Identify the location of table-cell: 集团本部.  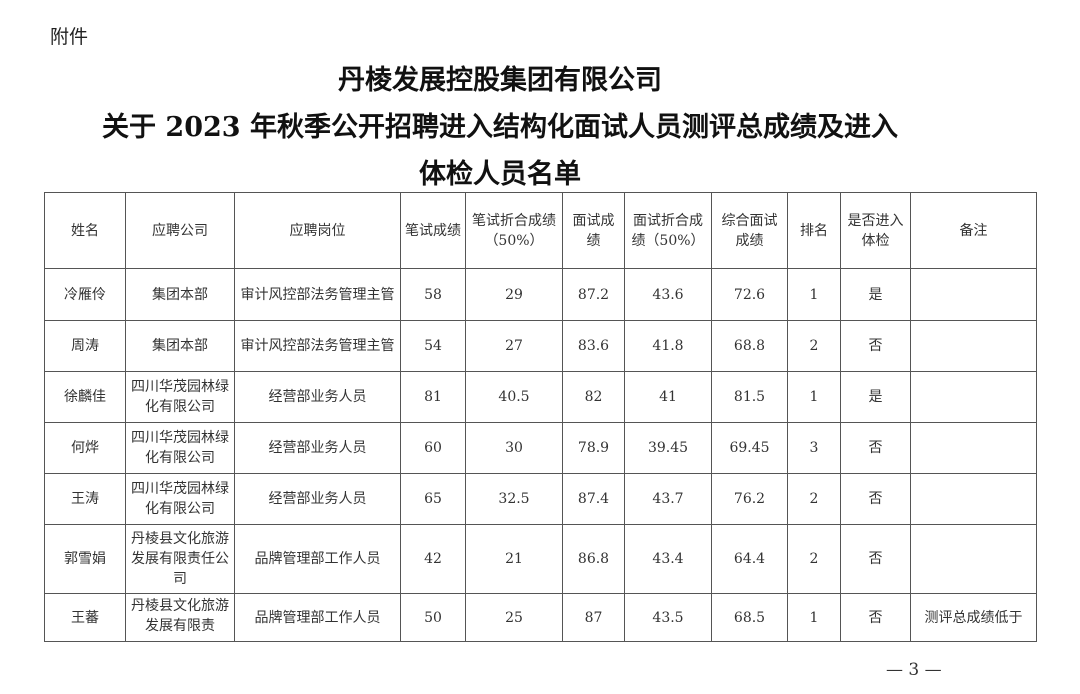
(180, 294).